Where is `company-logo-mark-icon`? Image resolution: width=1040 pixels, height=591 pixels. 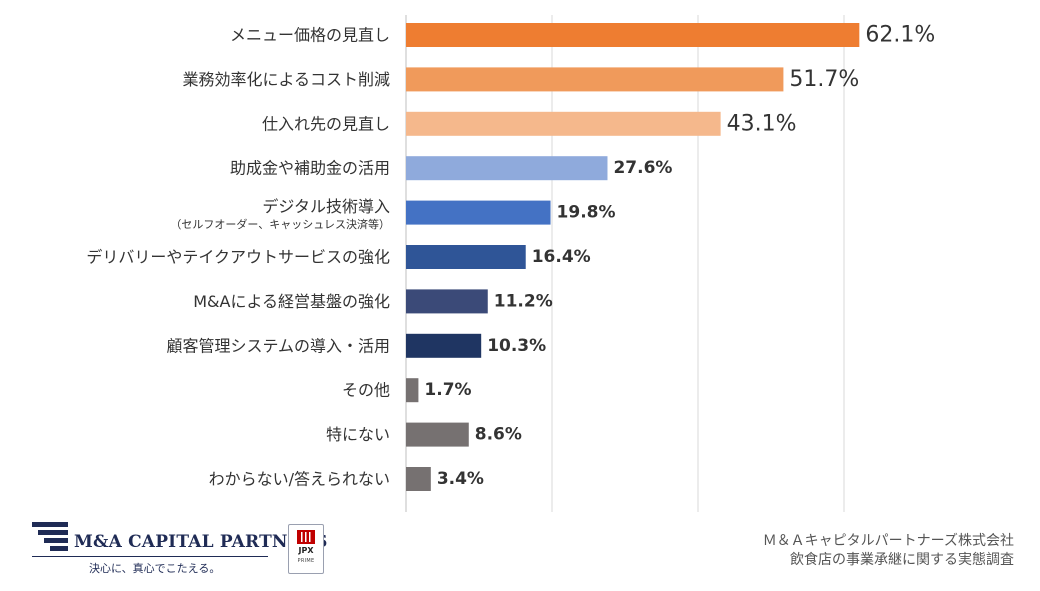
company-logo-mark-icon is located at coordinates (50, 536).